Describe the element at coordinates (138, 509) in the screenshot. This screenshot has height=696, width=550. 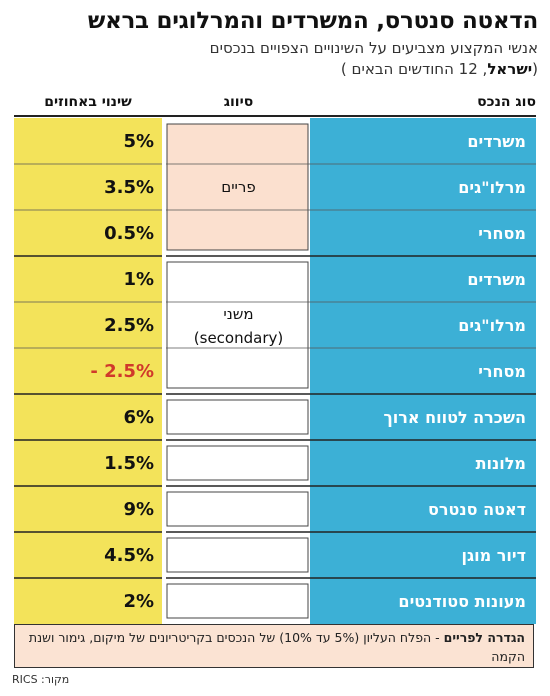
I see `change-value-label: 9%` at that location.